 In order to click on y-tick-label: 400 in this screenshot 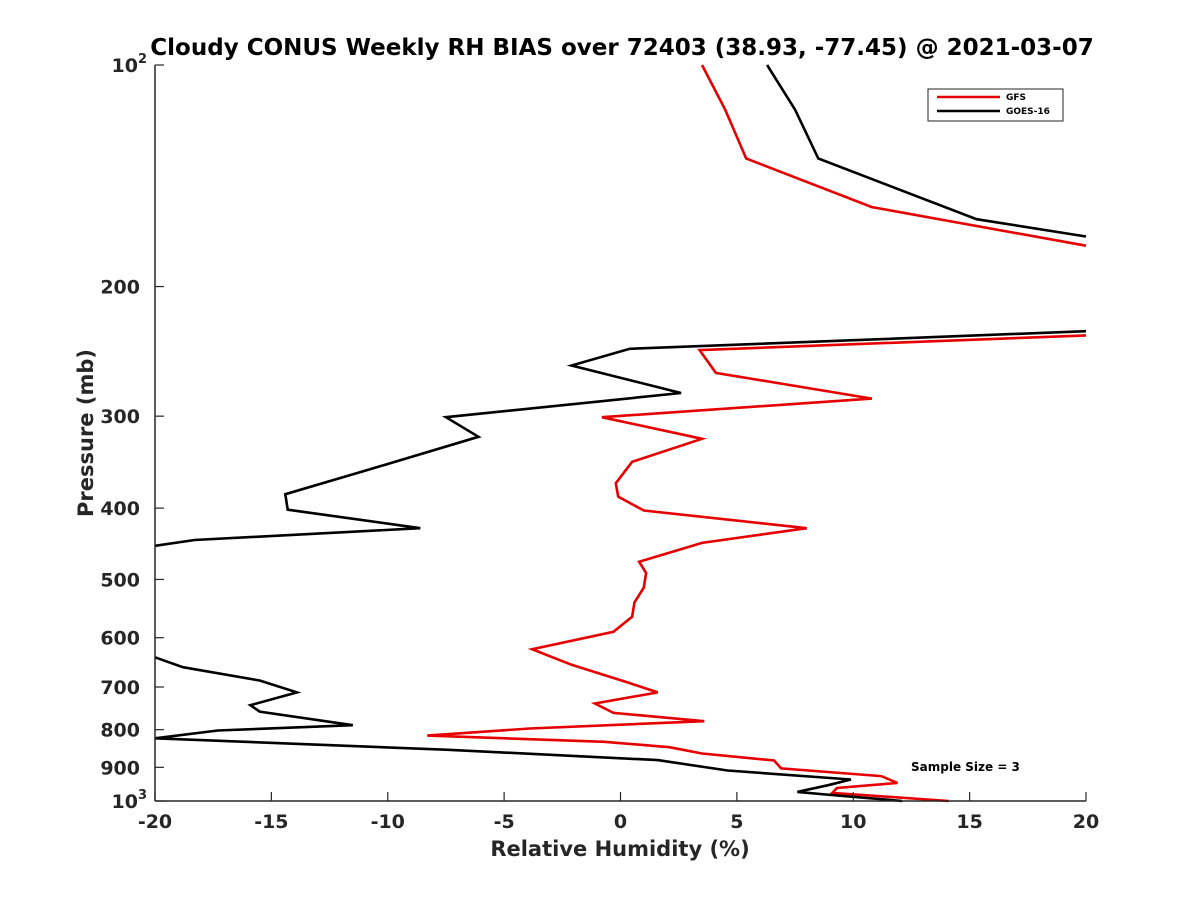, I will do `click(120, 509)`.